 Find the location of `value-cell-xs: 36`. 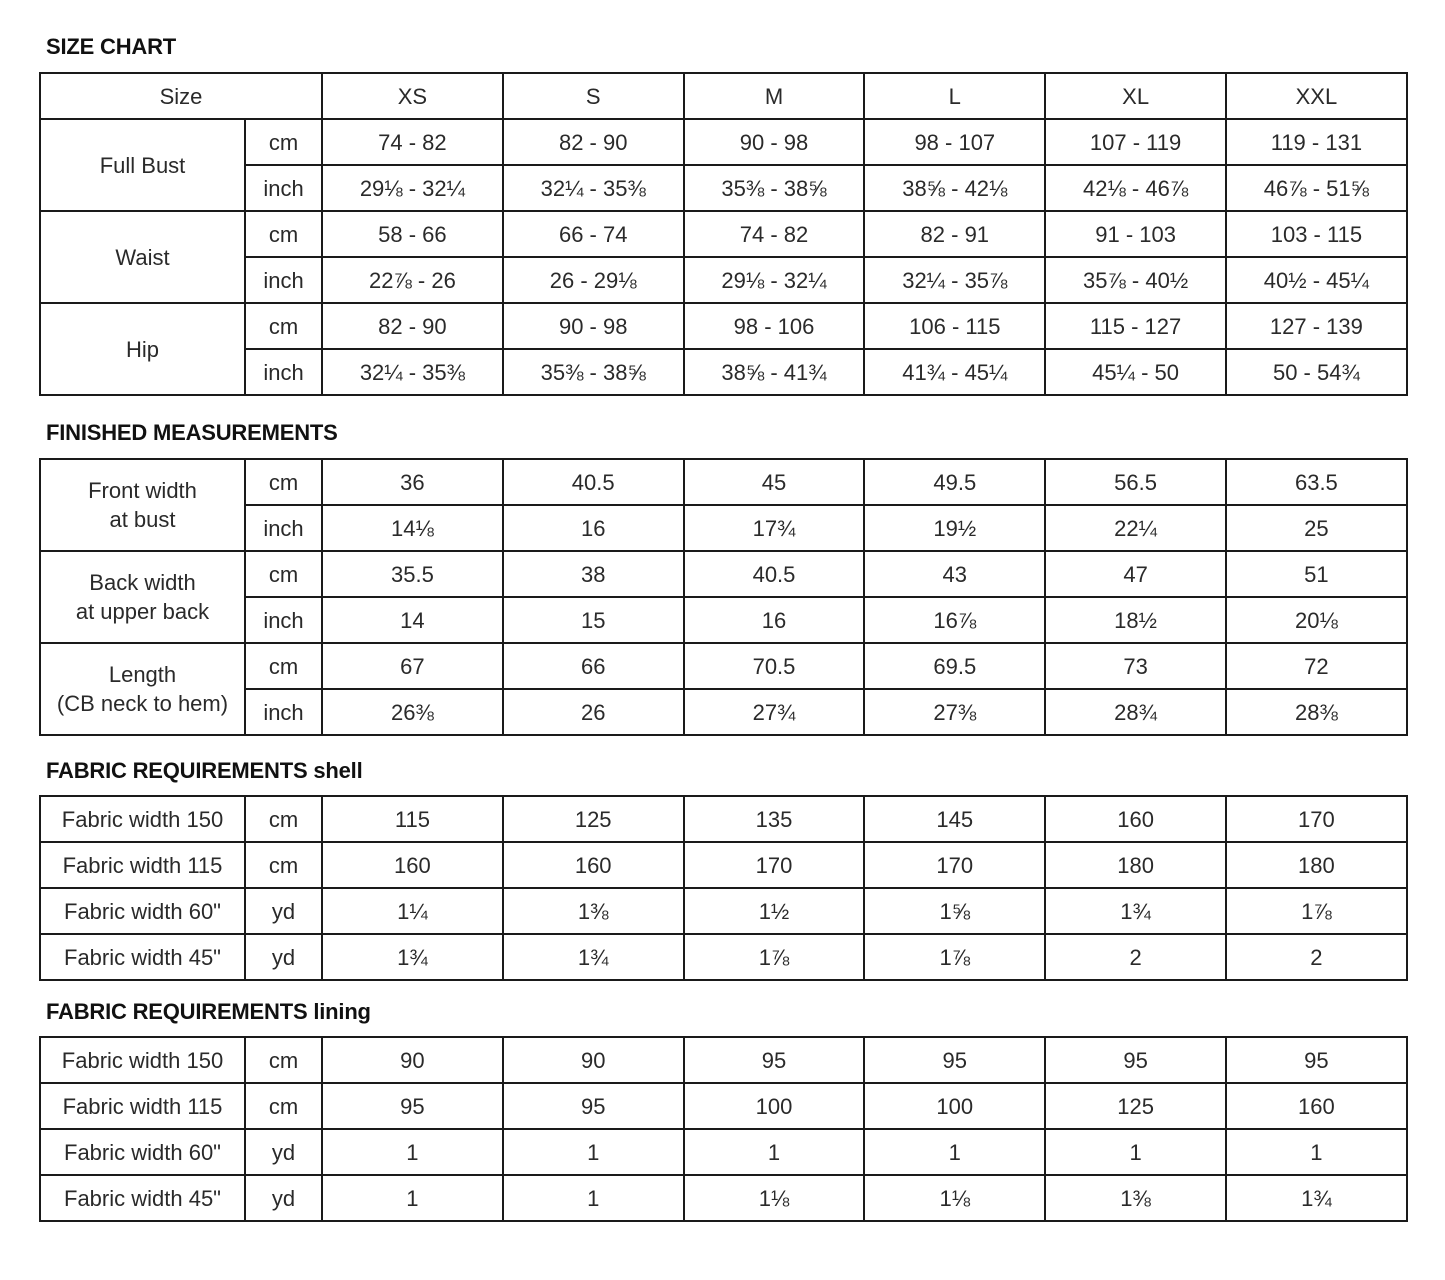

value-cell-xs: 36 is located at coordinates (412, 482).